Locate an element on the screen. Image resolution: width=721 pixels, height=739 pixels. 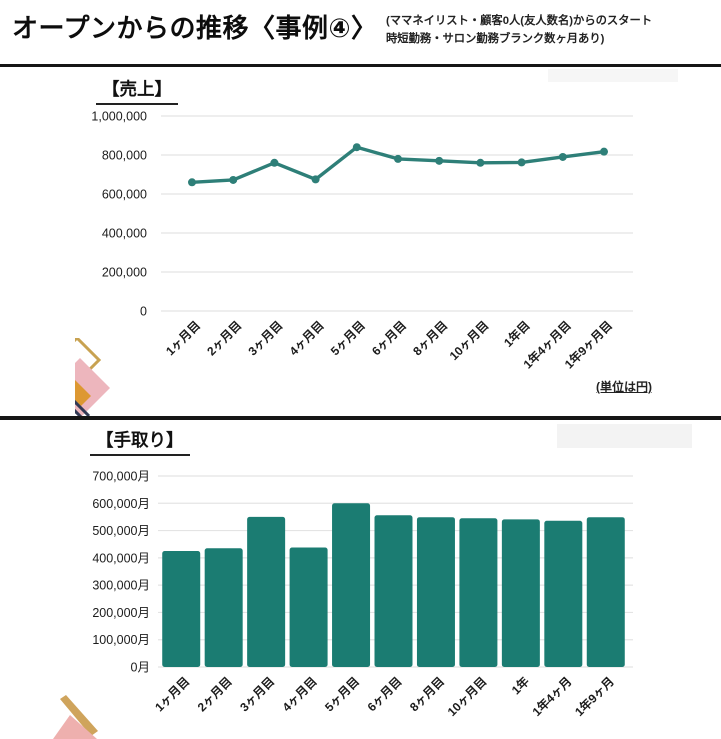
svg-text: 100,000月 is located at coordinates (121, 640).